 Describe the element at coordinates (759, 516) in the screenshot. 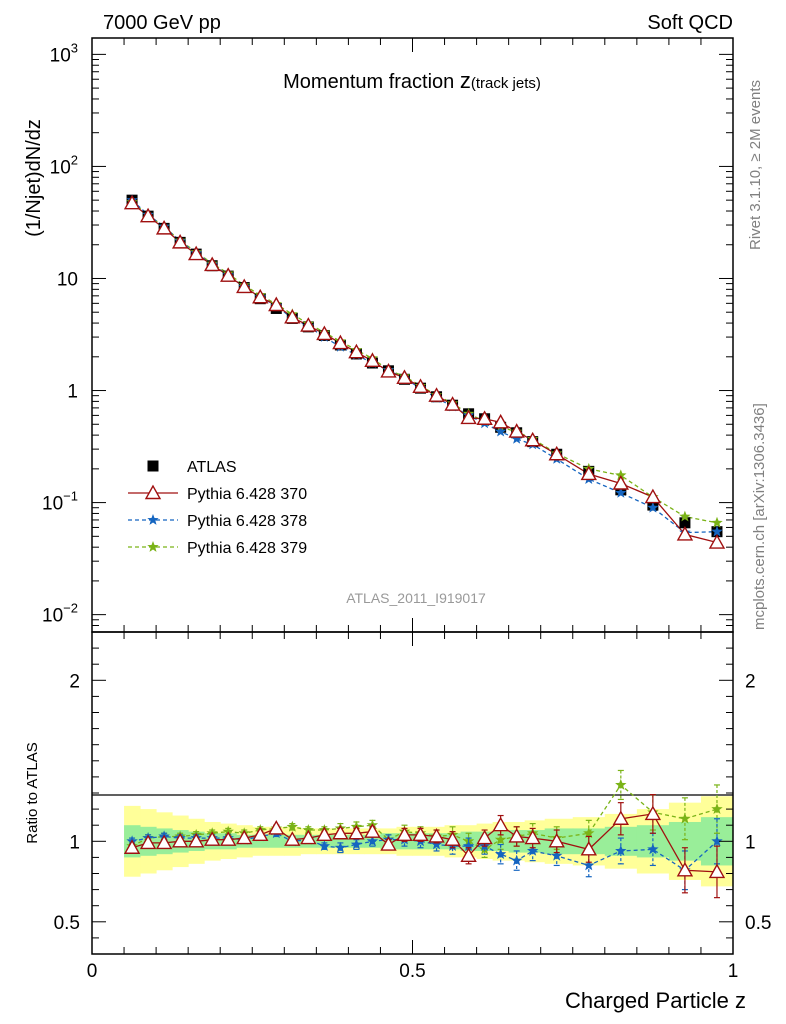

I see `mcplots-label: mcplots.cern.ch [arXiv:1306.3436]` at that location.